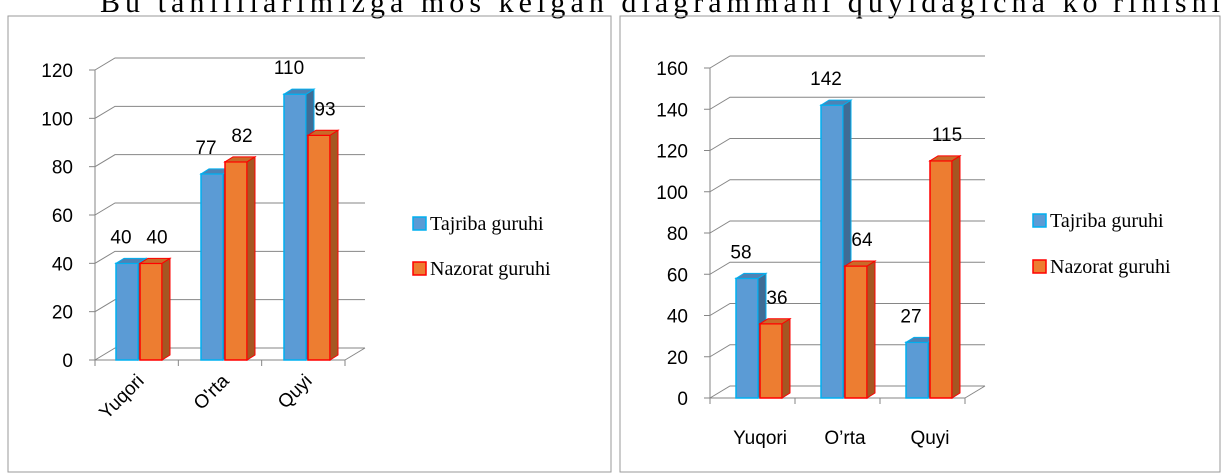 This screenshot has height=473, width=1227. What do you see at coordinates (289, 68) in the screenshot?
I see `data-label: 110` at bounding box center [289, 68].